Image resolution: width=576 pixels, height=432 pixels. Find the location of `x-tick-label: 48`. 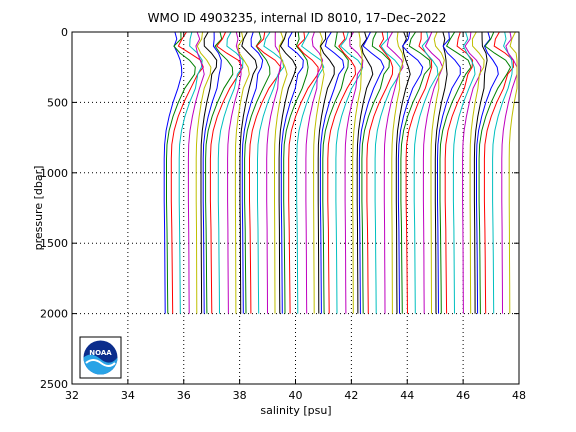

x-tick-label: 48 is located at coordinates (519, 395).